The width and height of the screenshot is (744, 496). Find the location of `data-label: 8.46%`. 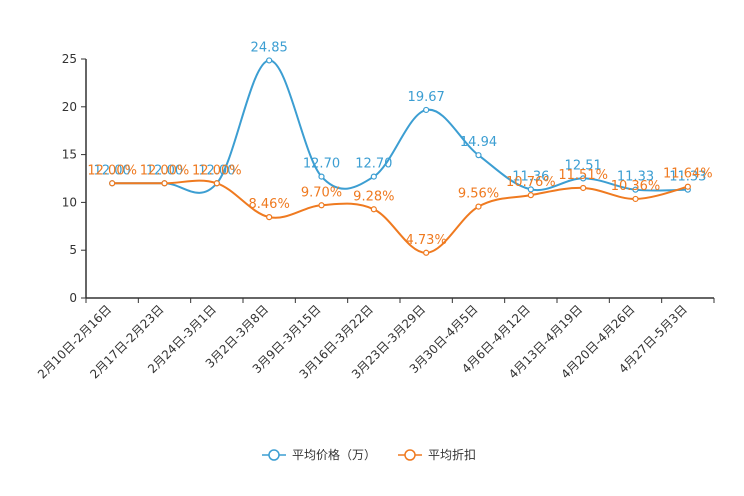

data-label: 8.46% is located at coordinates (269, 204).